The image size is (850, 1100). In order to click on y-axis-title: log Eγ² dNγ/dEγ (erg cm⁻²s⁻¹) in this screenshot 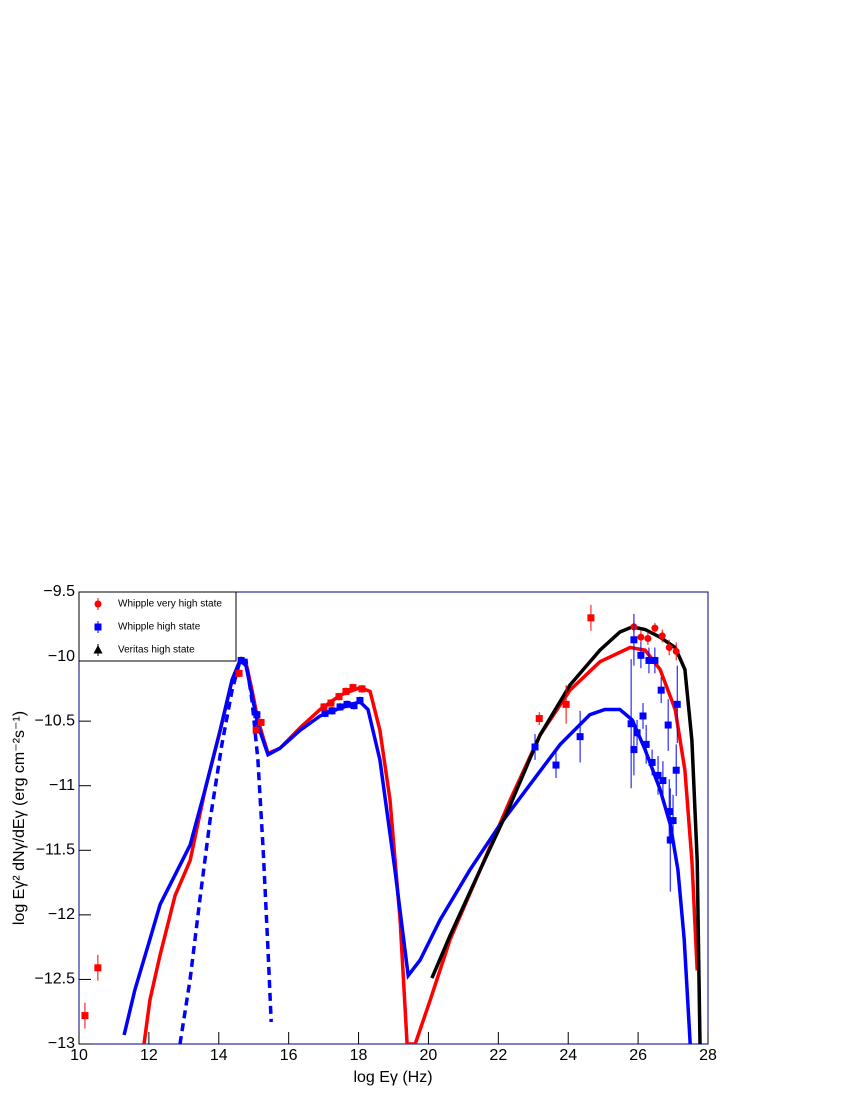, I will do `click(19, 818)`.